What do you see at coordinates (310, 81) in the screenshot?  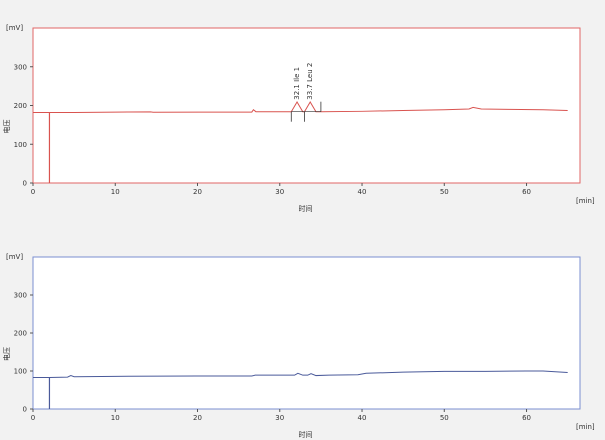 I see `peak-label: 33.7 Leu 2` at bounding box center [310, 81].